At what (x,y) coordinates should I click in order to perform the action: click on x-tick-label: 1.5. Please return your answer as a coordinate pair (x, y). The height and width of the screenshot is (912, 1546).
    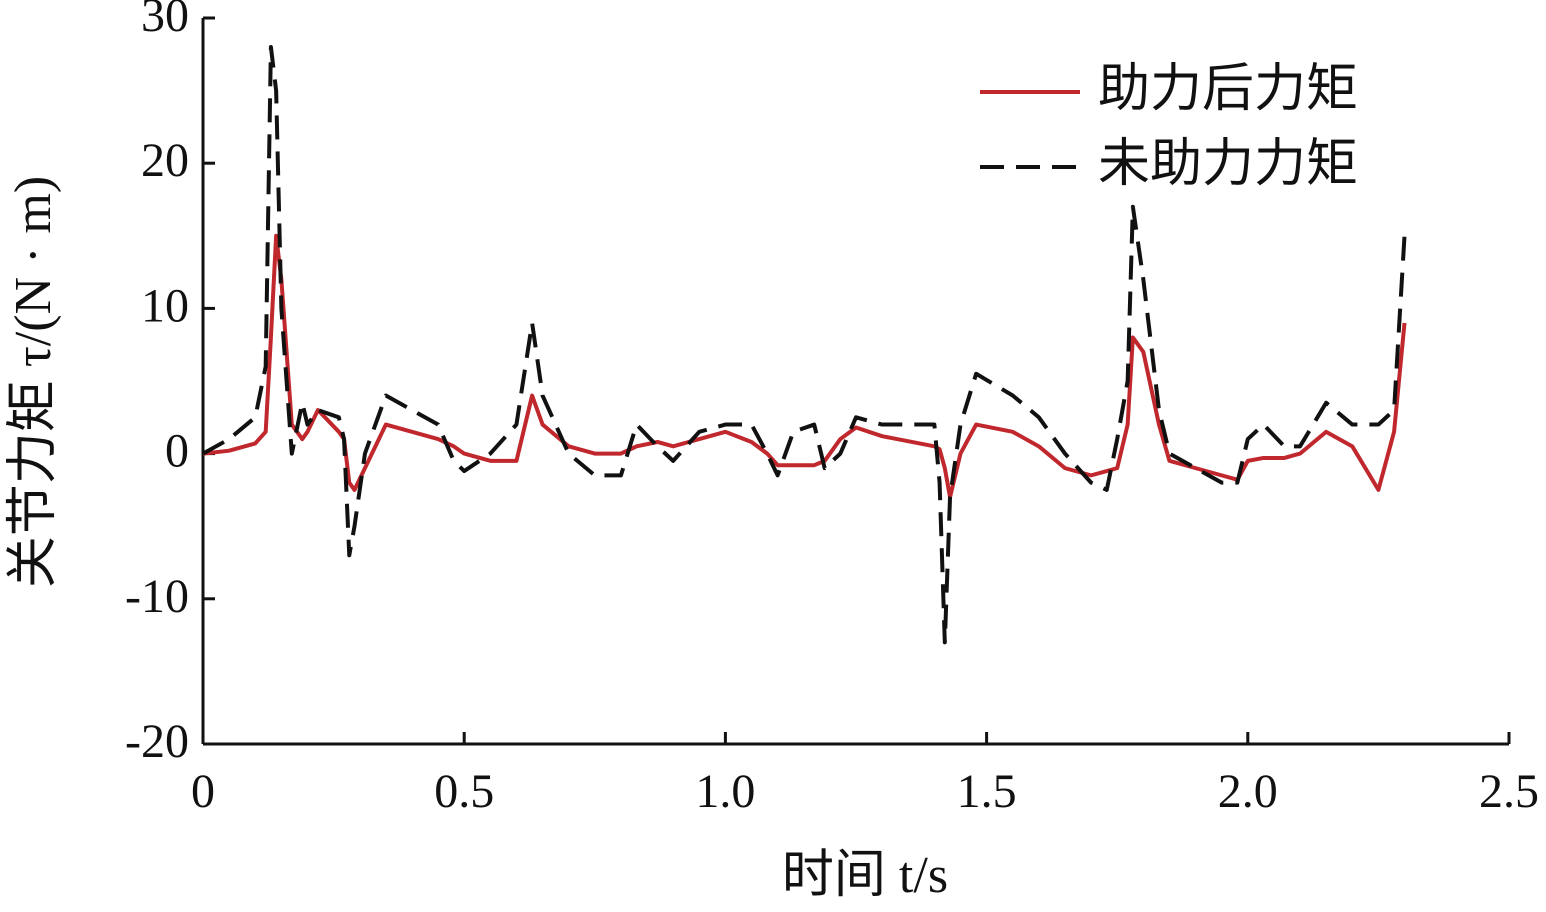
    Looking at the image, I should click on (987, 791).